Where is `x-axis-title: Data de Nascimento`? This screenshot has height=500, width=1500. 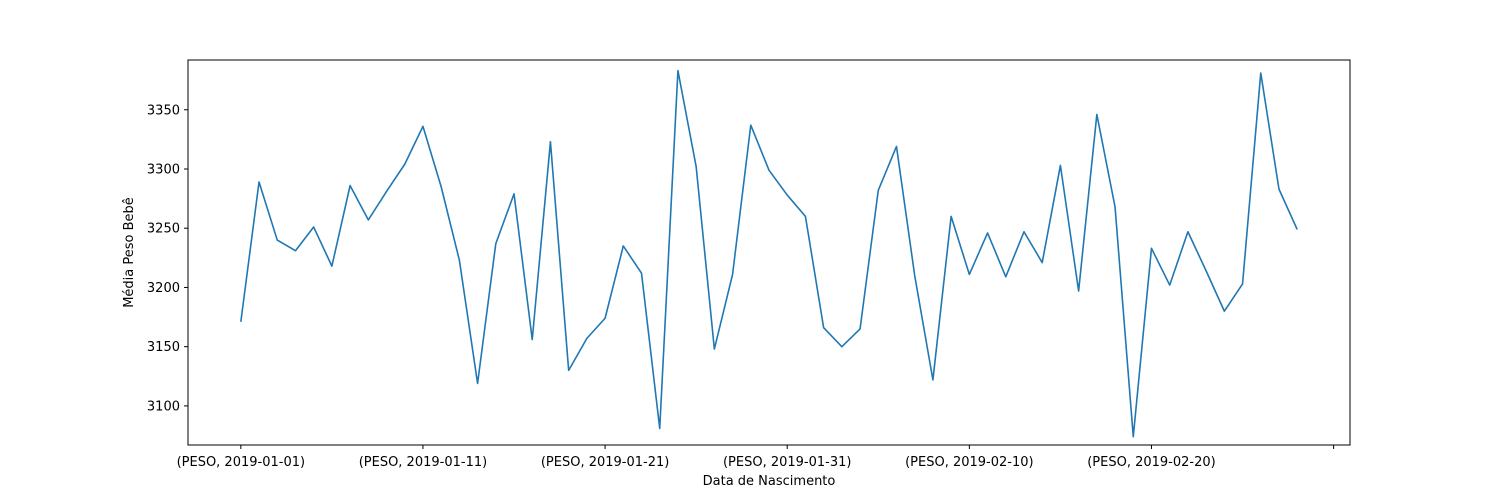
x-axis-title: Data de Nascimento is located at coordinates (769, 481).